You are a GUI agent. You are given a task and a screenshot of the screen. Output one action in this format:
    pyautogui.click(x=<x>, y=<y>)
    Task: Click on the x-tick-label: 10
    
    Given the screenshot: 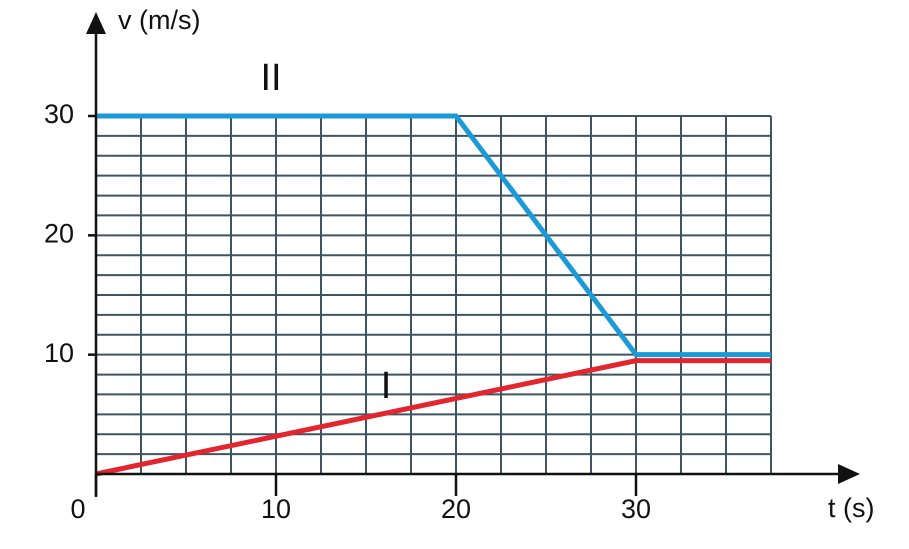 What is the action you would take?
    pyautogui.click(x=276, y=509)
    